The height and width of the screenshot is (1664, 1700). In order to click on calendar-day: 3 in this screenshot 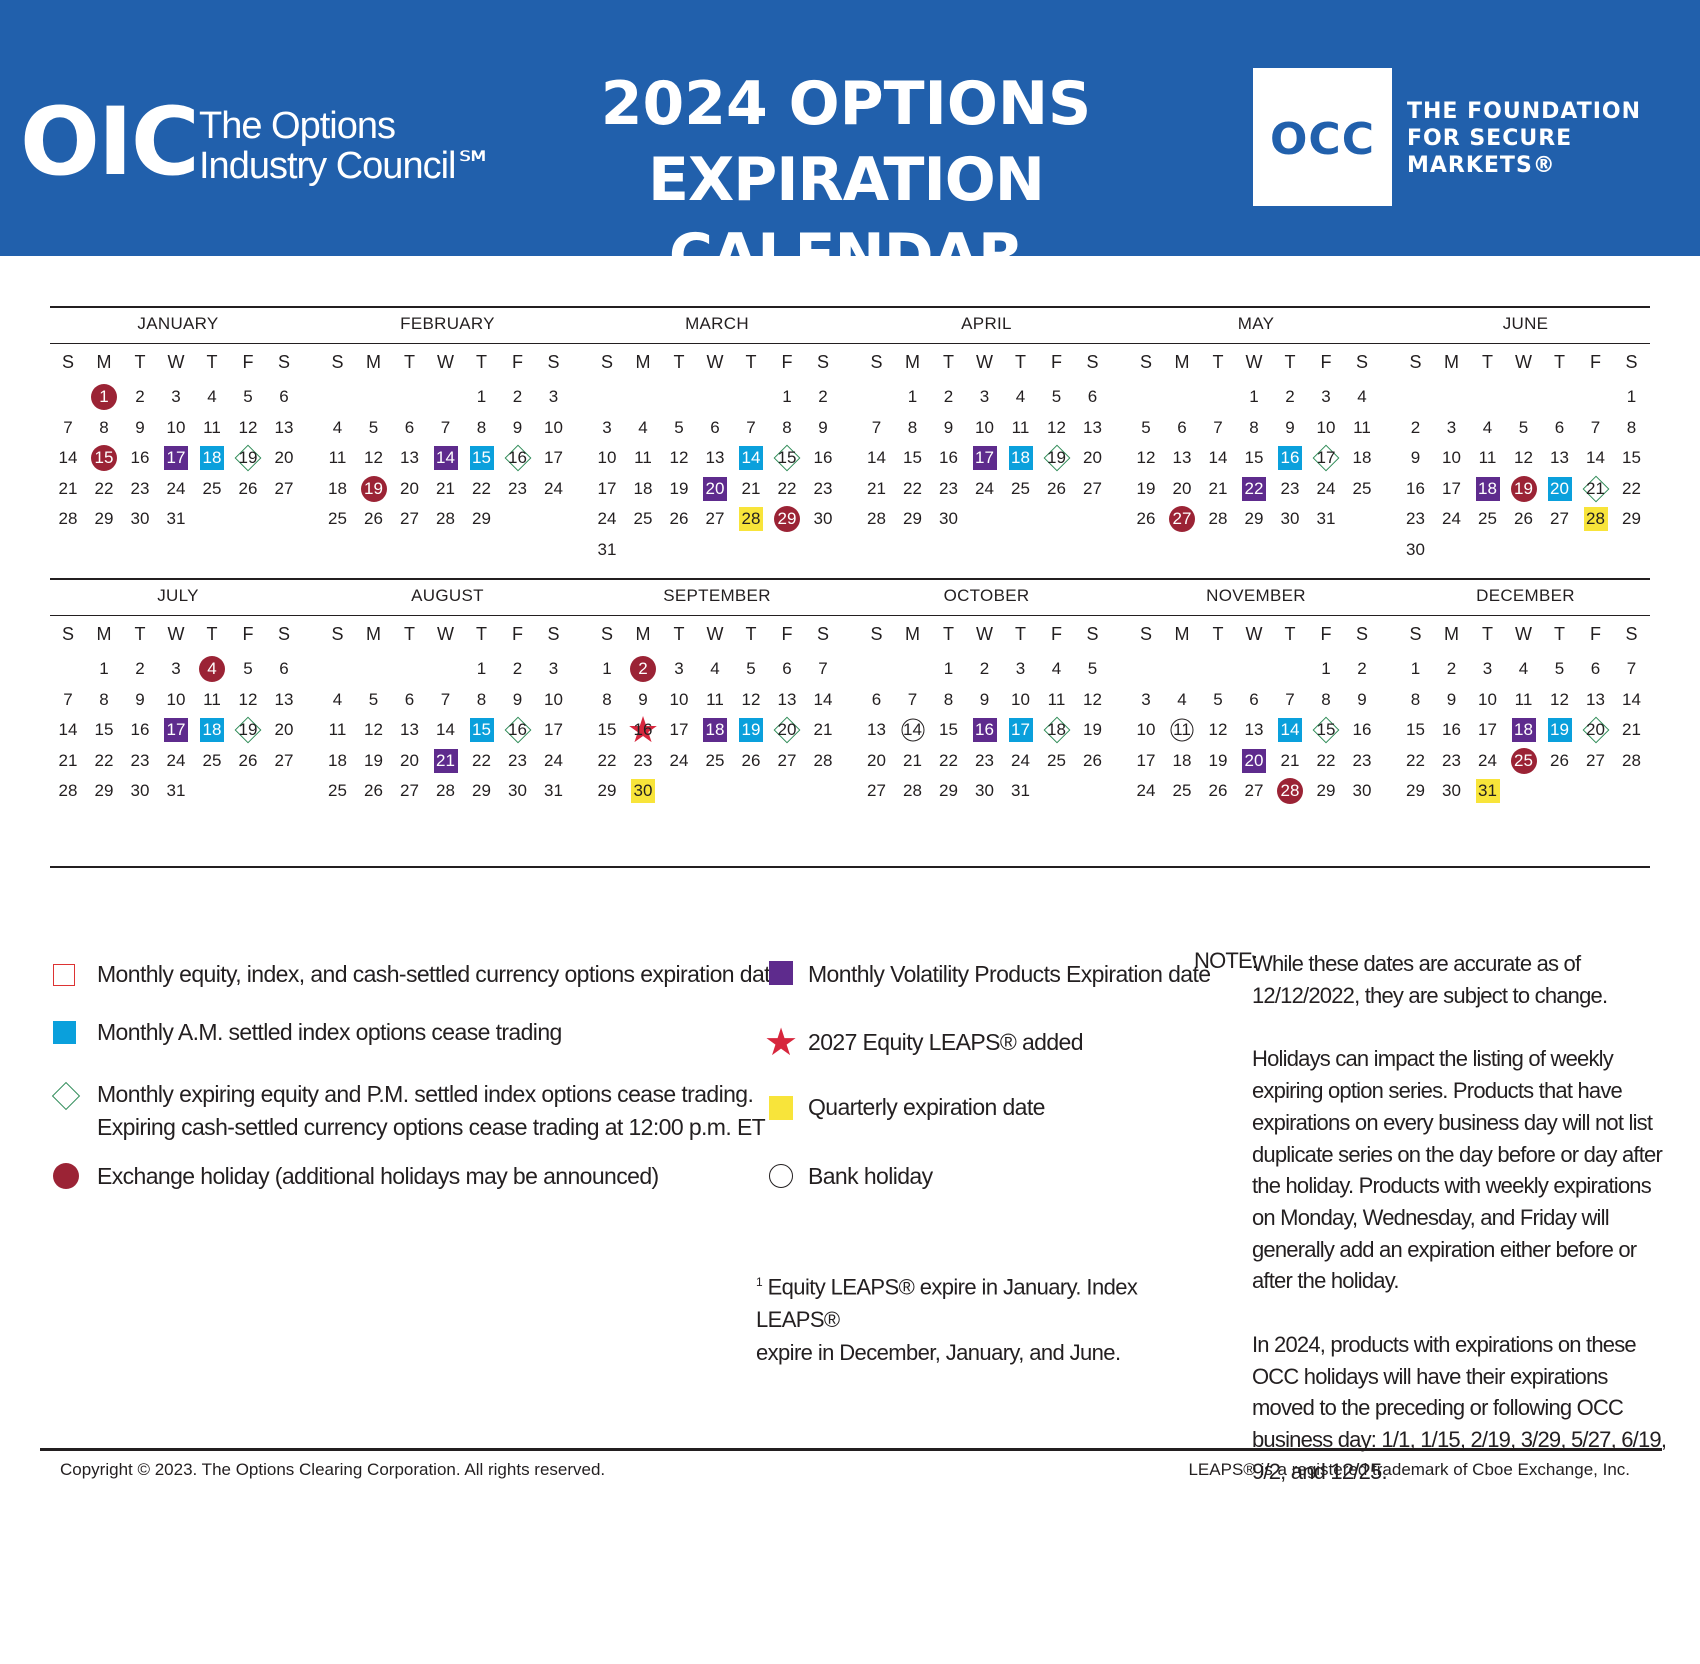, I will do `click(1326, 397)`.